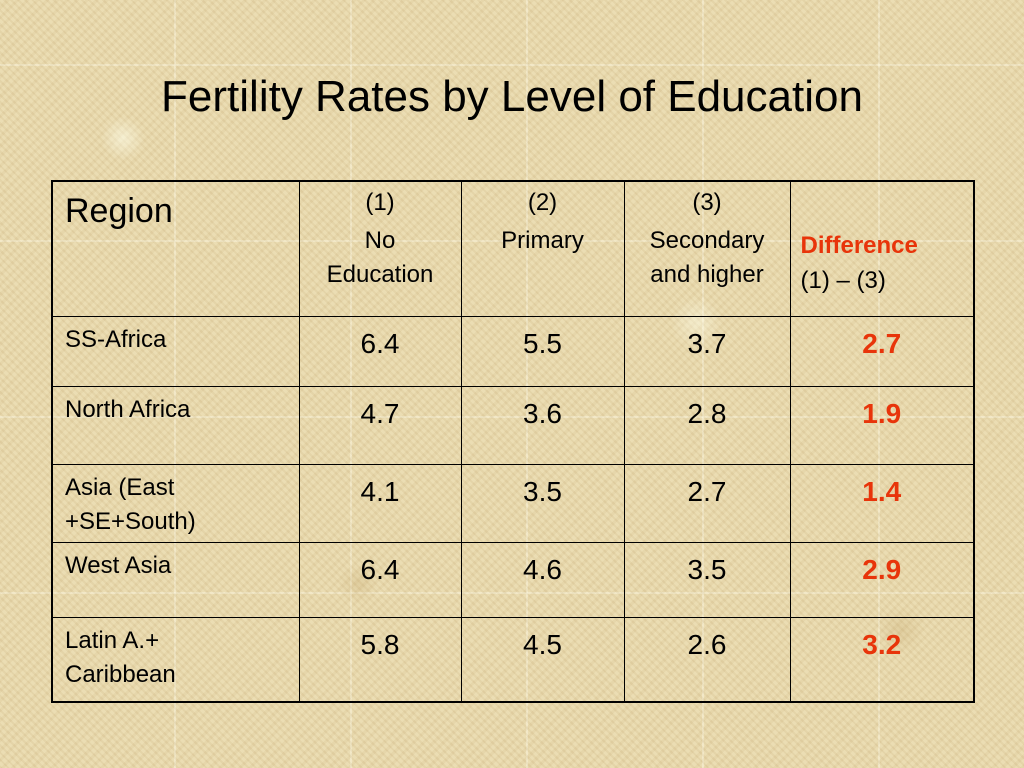 This screenshot has width=1024, height=768. Describe the element at coordinates (542, 240) in the screenshot. I see `header-primary-label: Primary` at that location.